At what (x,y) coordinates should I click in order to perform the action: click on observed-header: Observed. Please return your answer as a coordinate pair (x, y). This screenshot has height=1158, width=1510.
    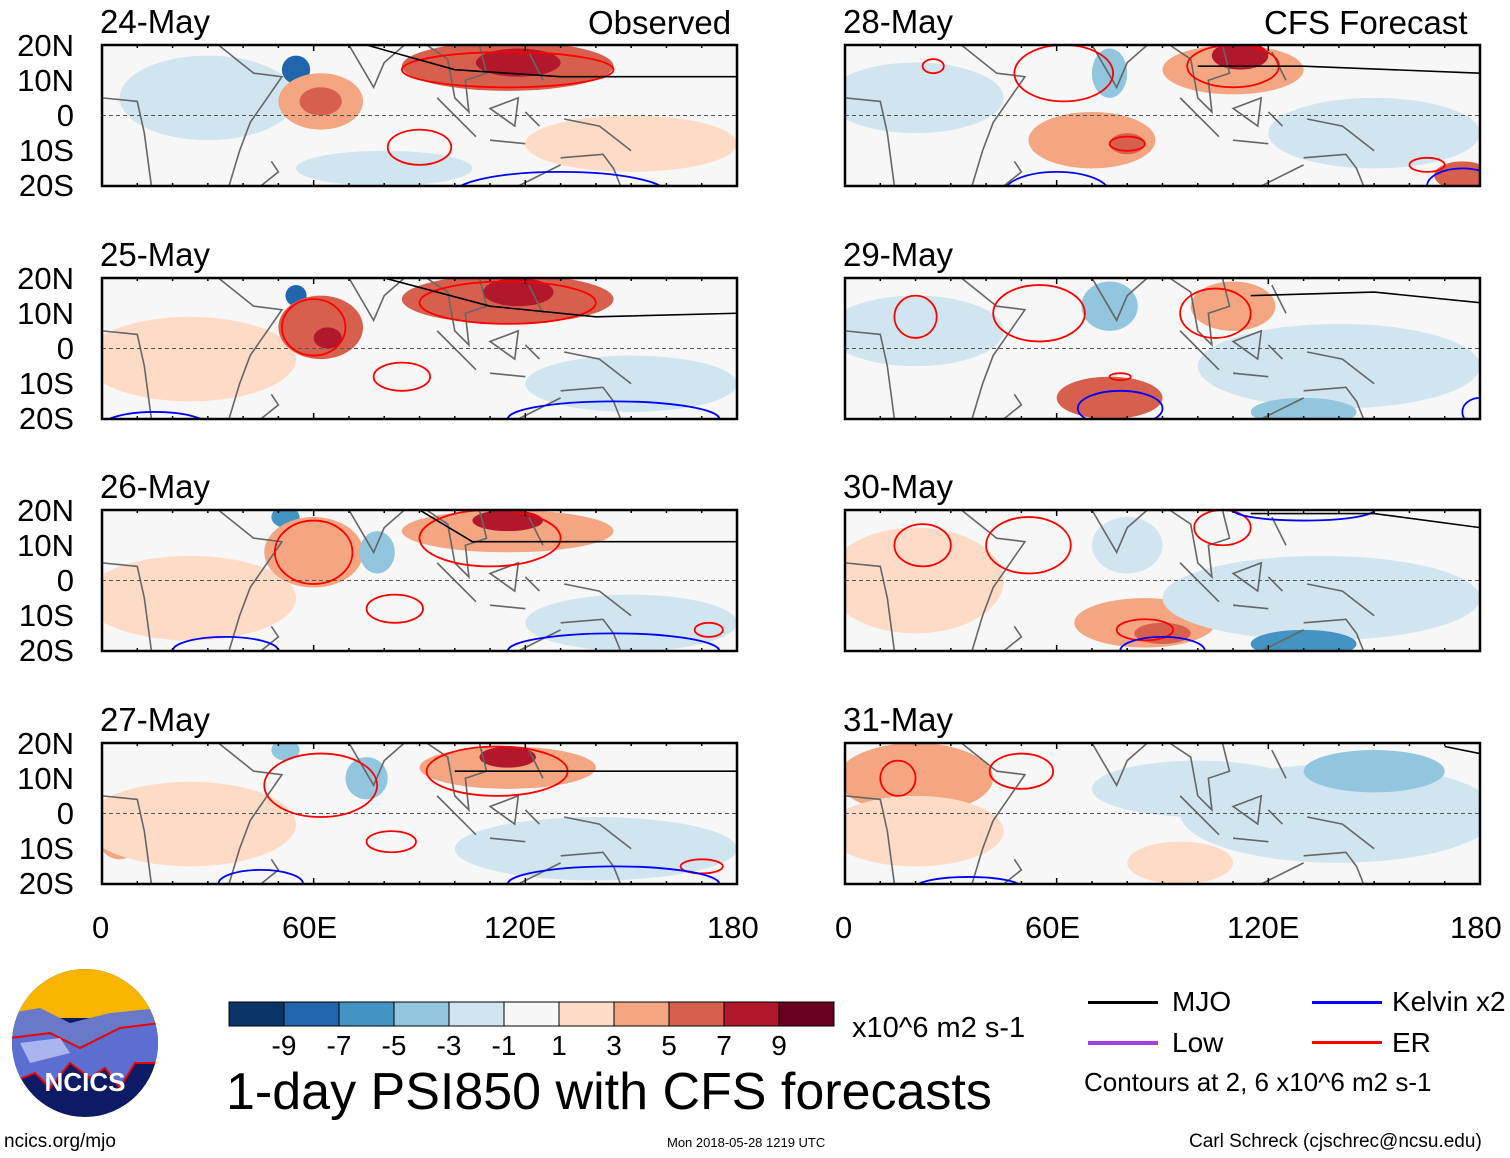
    Looking at the image, I should click on (660, 22).